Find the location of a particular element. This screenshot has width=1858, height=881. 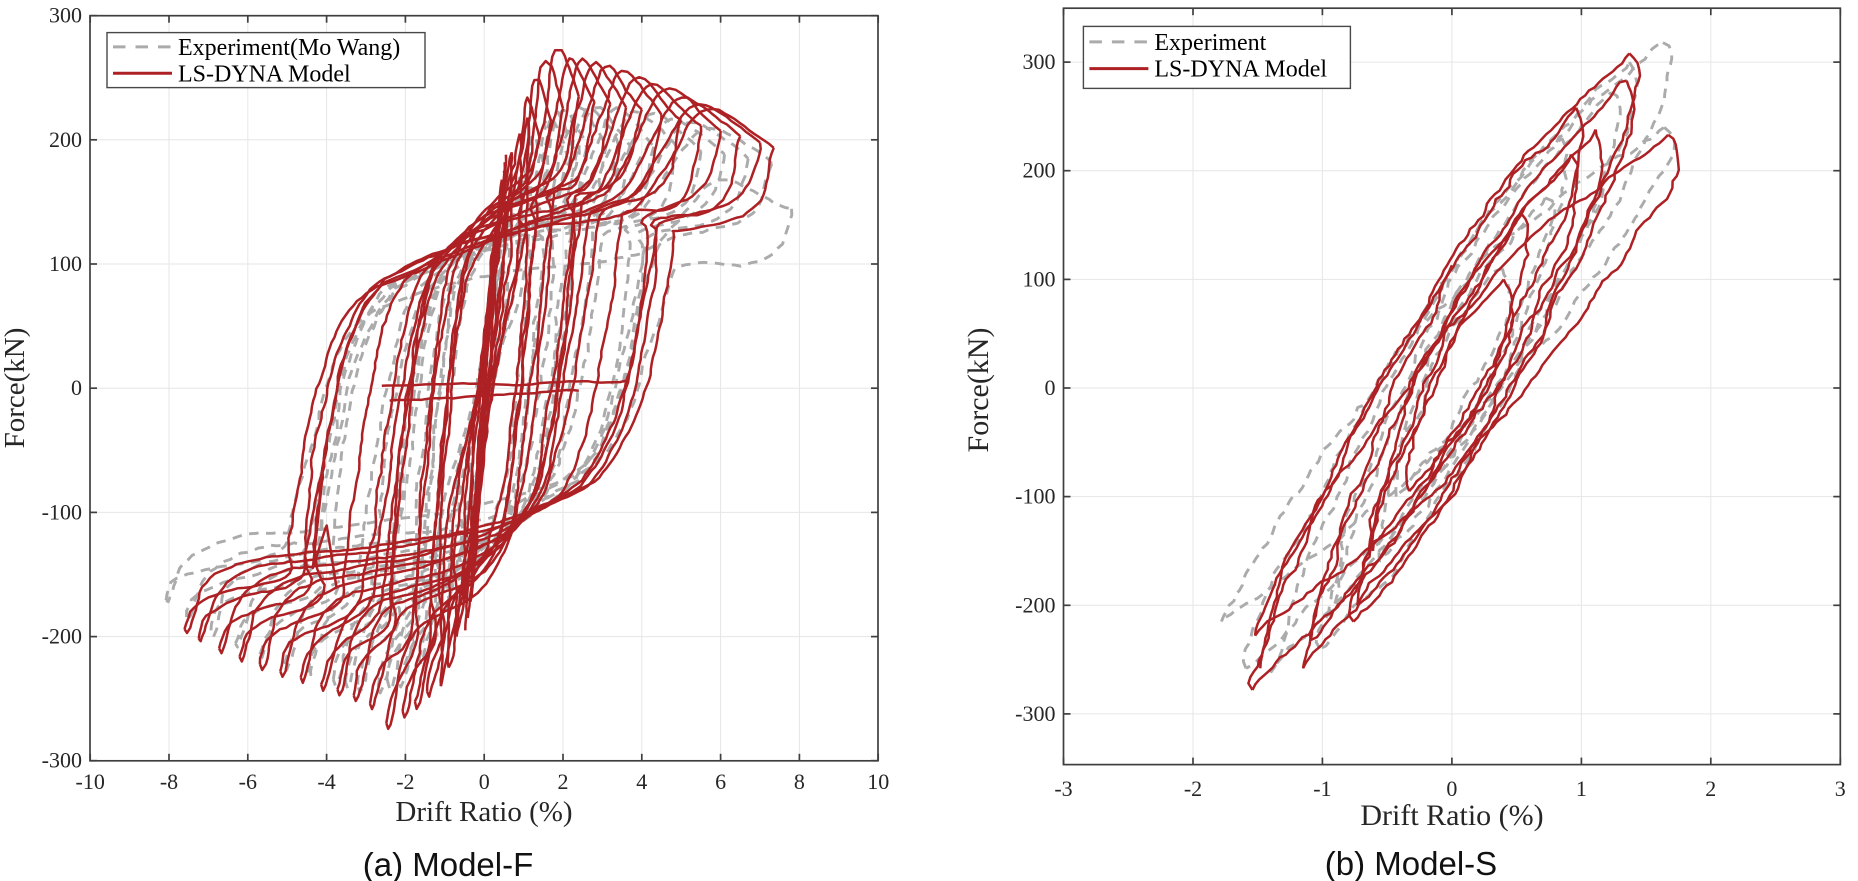

svg-text: -3 is located at coordinates (1063, 788).